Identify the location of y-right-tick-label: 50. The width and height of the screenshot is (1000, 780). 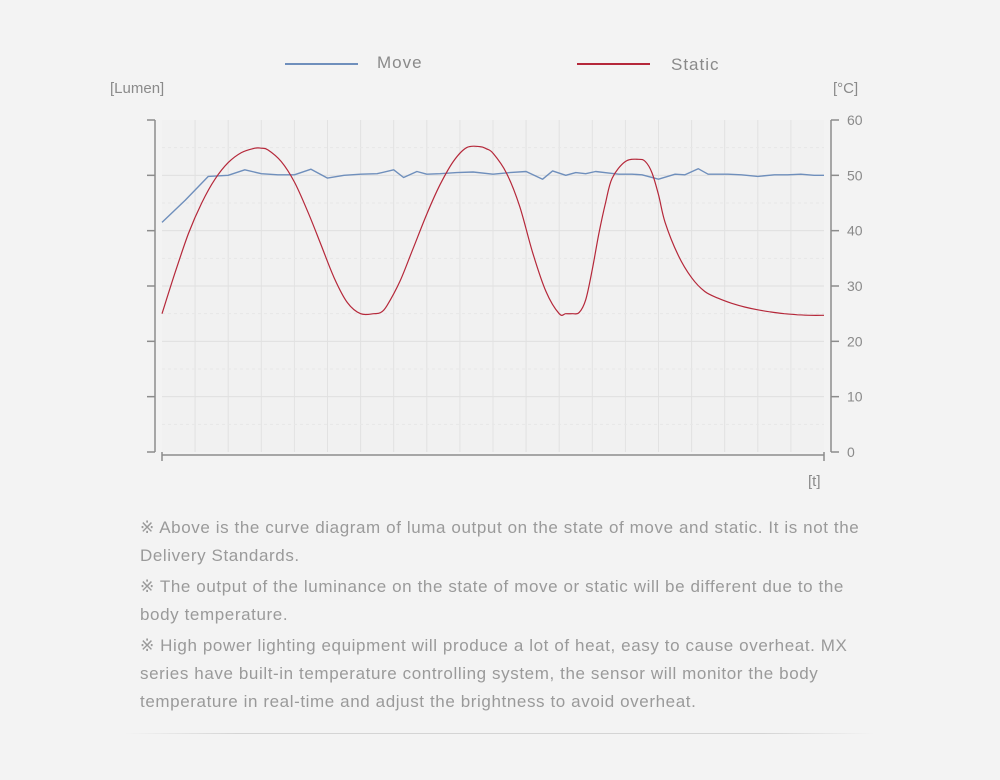
(855, 175).